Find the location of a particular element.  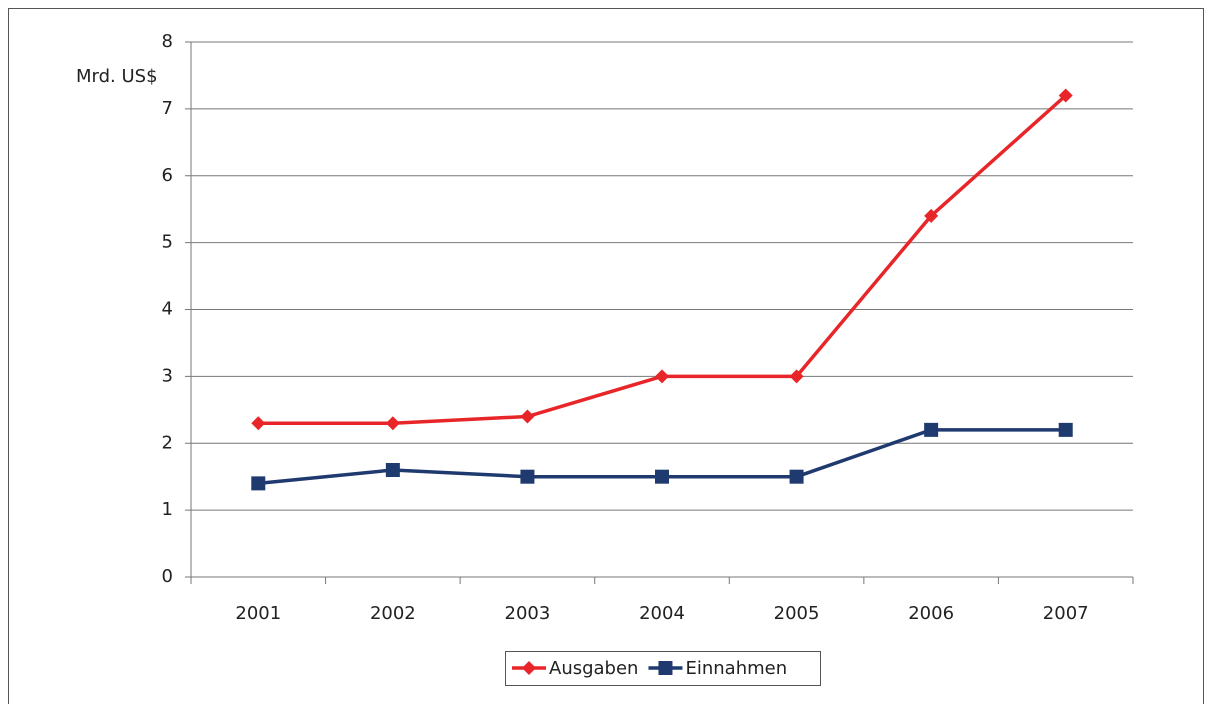

legend-label: Einnahmen is located at coordinates (736, 668).